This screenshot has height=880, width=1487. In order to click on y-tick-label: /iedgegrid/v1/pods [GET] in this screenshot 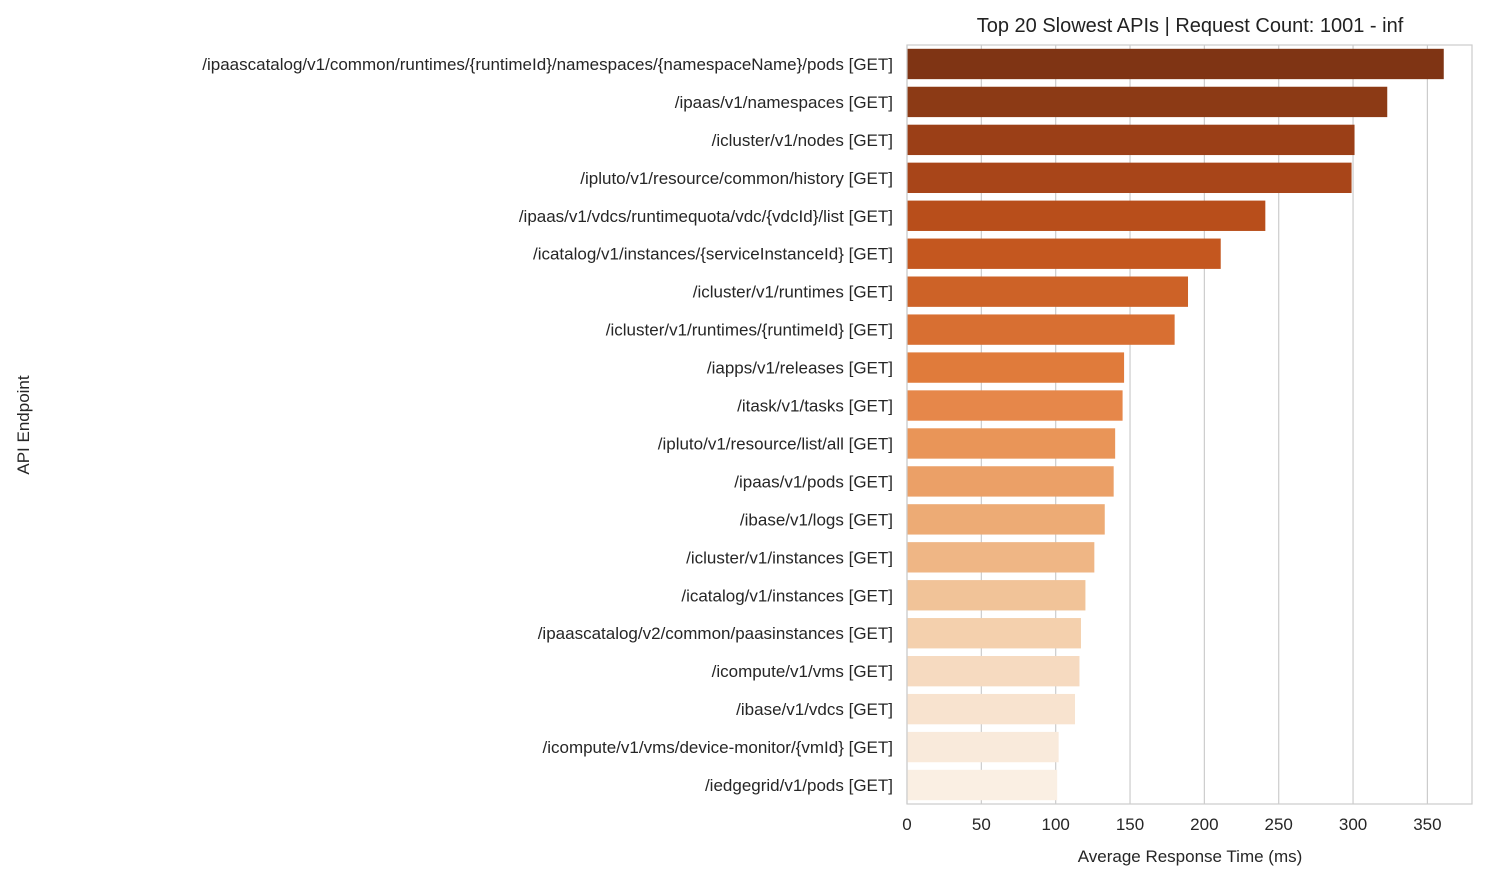, I will do `click(799, 785)`.